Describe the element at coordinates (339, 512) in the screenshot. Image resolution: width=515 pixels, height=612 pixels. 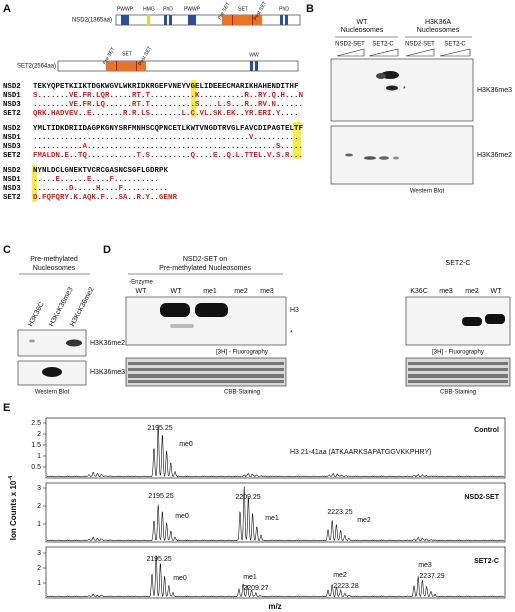
I see `peak-mass: 2223.25` at that location.